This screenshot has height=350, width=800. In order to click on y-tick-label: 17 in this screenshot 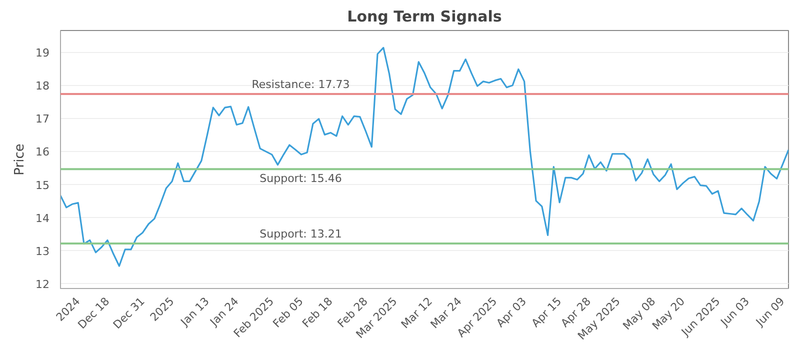, I will do `click(43, 119)`.